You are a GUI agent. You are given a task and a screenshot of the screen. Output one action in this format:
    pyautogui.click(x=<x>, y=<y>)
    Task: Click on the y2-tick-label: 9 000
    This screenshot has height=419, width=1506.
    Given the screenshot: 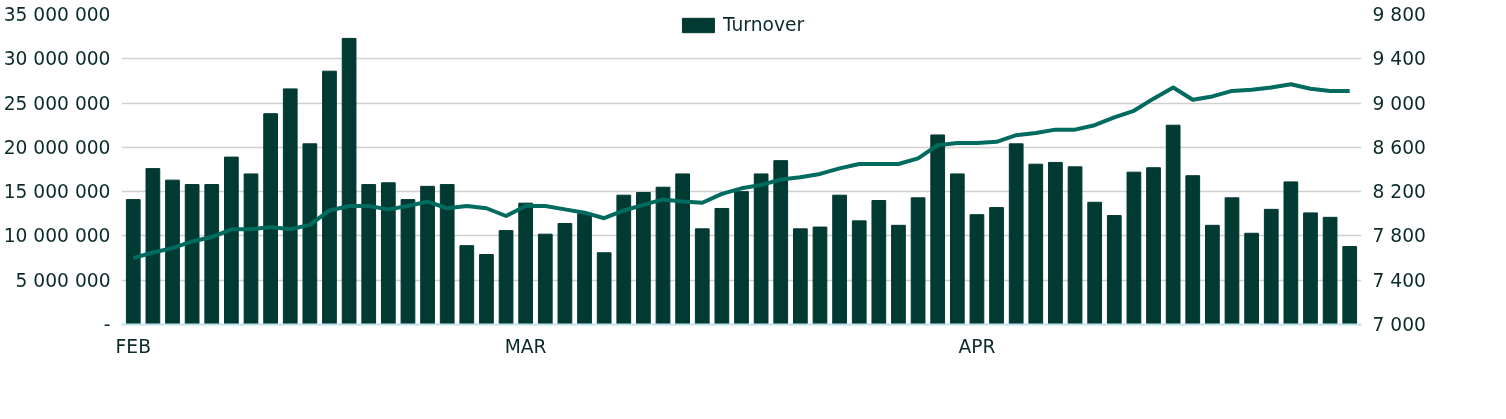 What is the action you would take?
    pyautogui.click(x=1399, y=103)
    